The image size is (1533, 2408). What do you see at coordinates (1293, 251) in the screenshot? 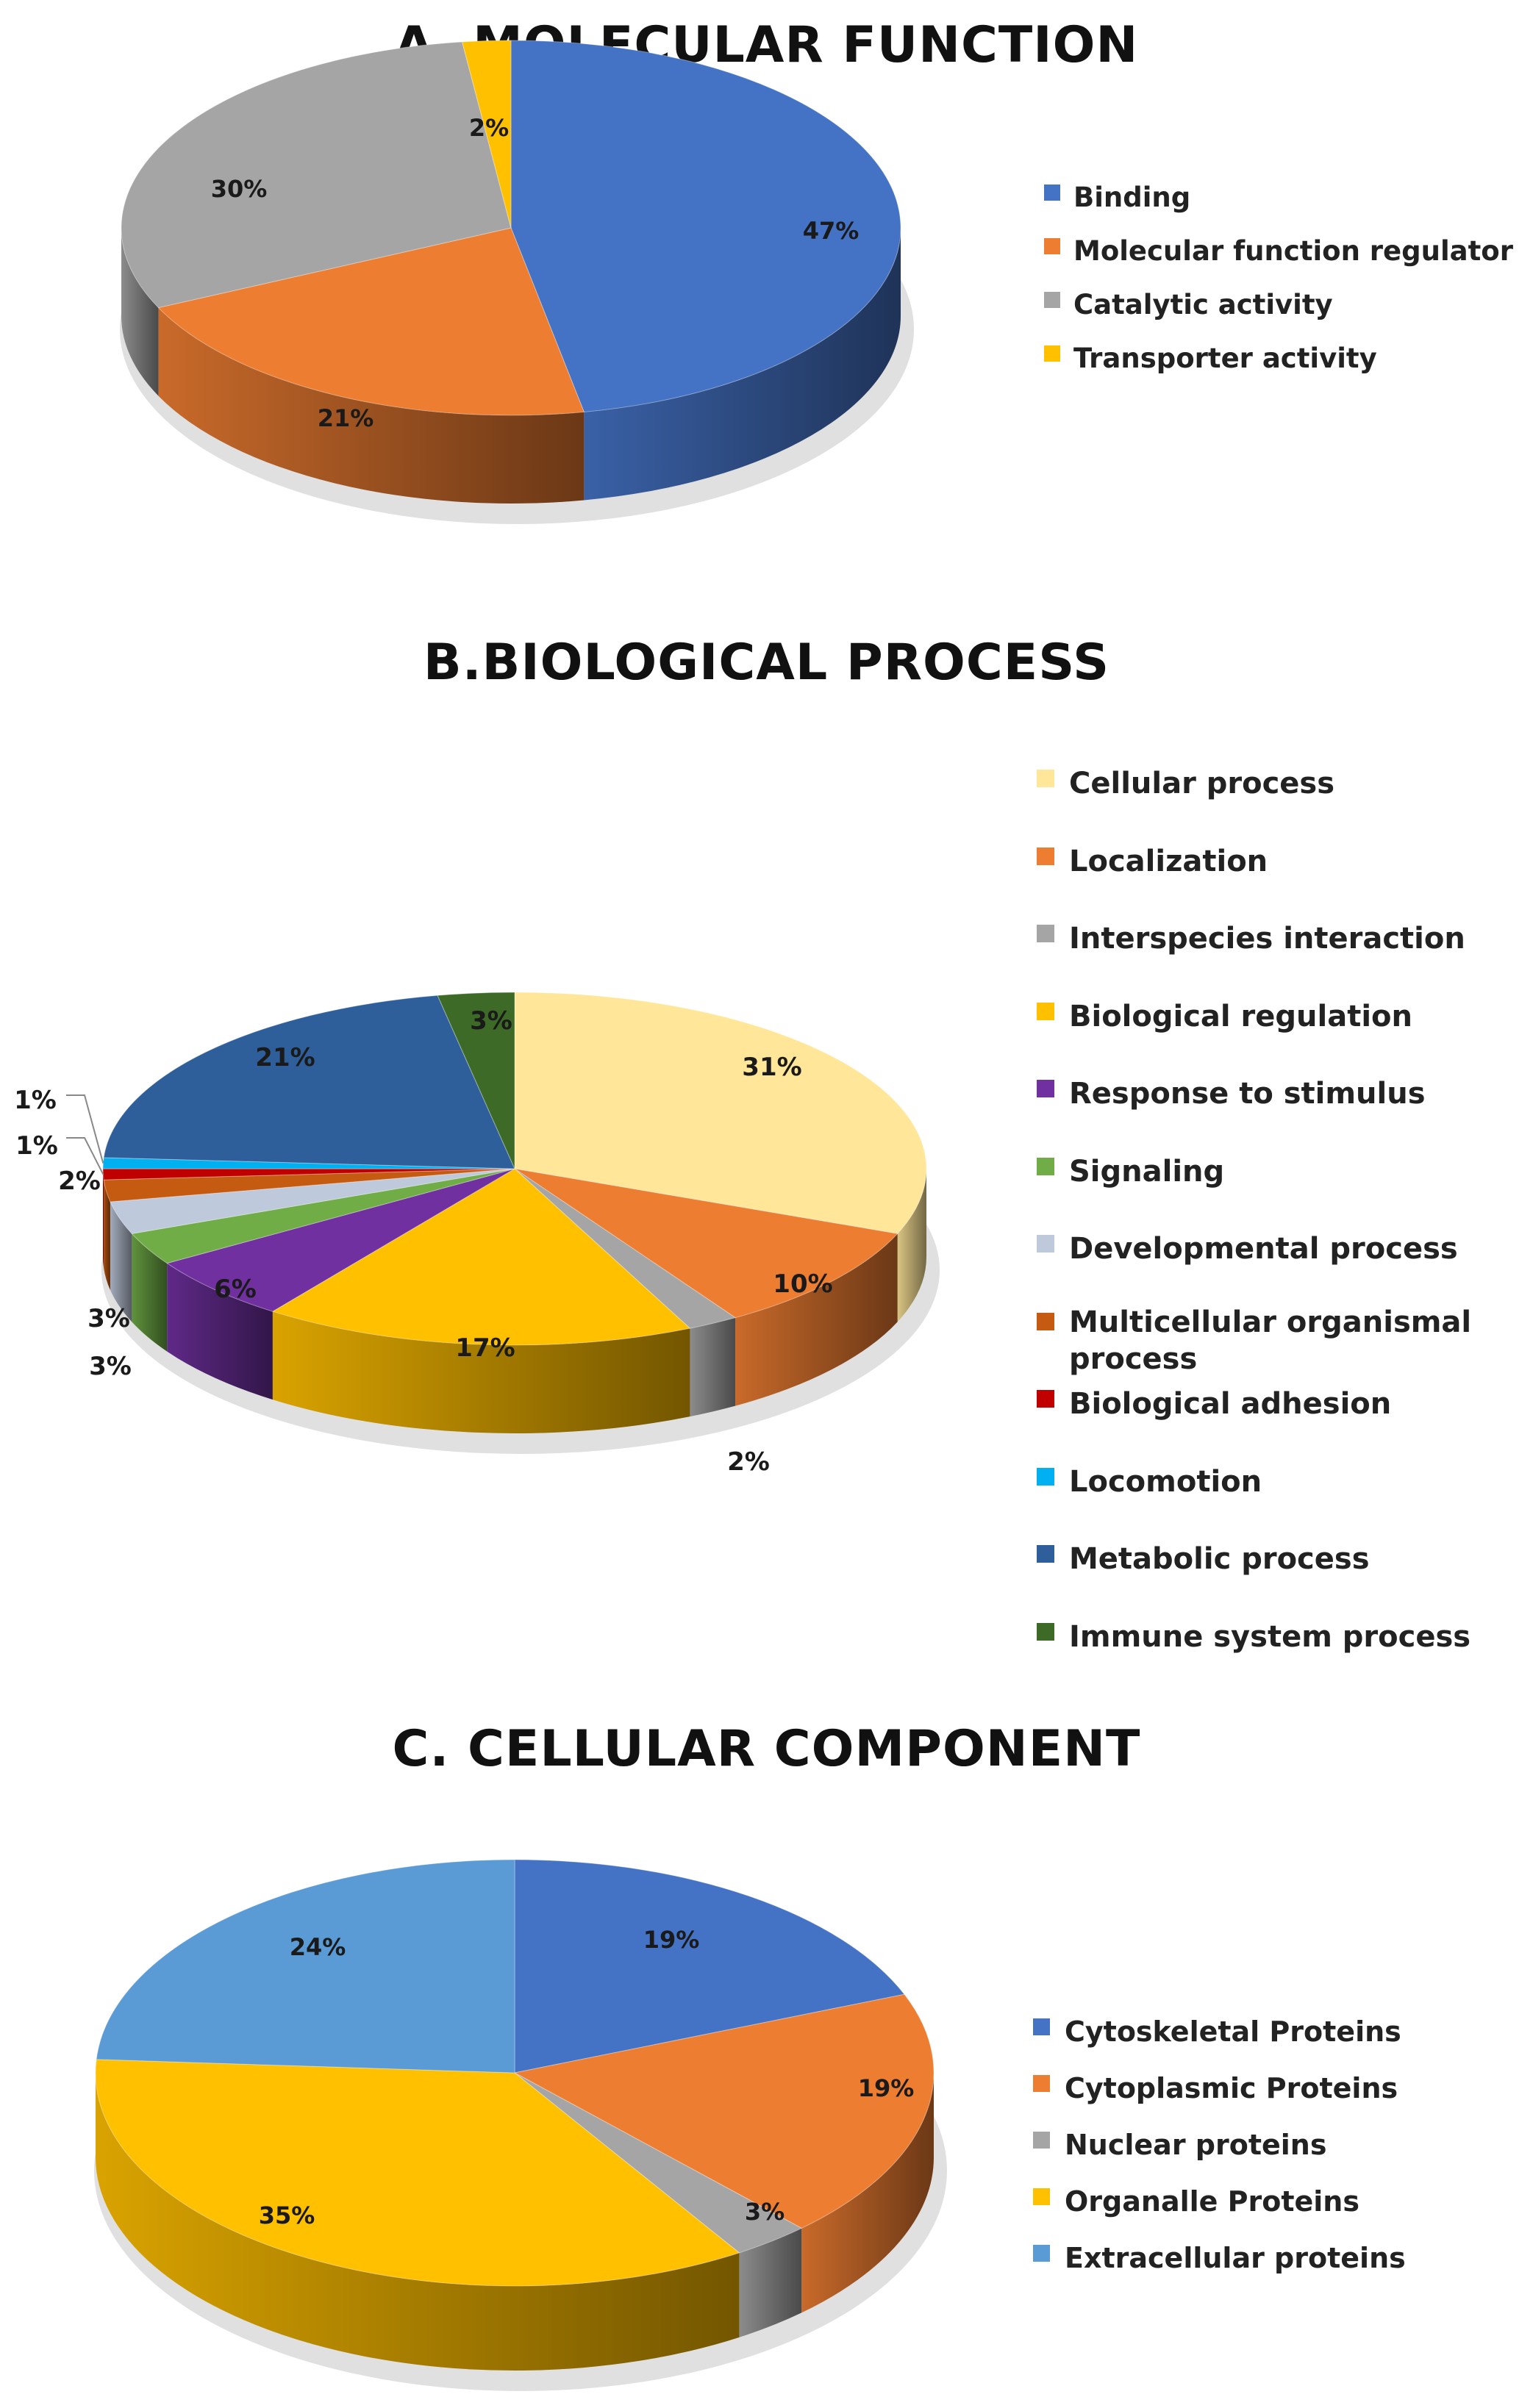
I see `legend-label: Molecular function regulator` at bounding box center [1293, 251].